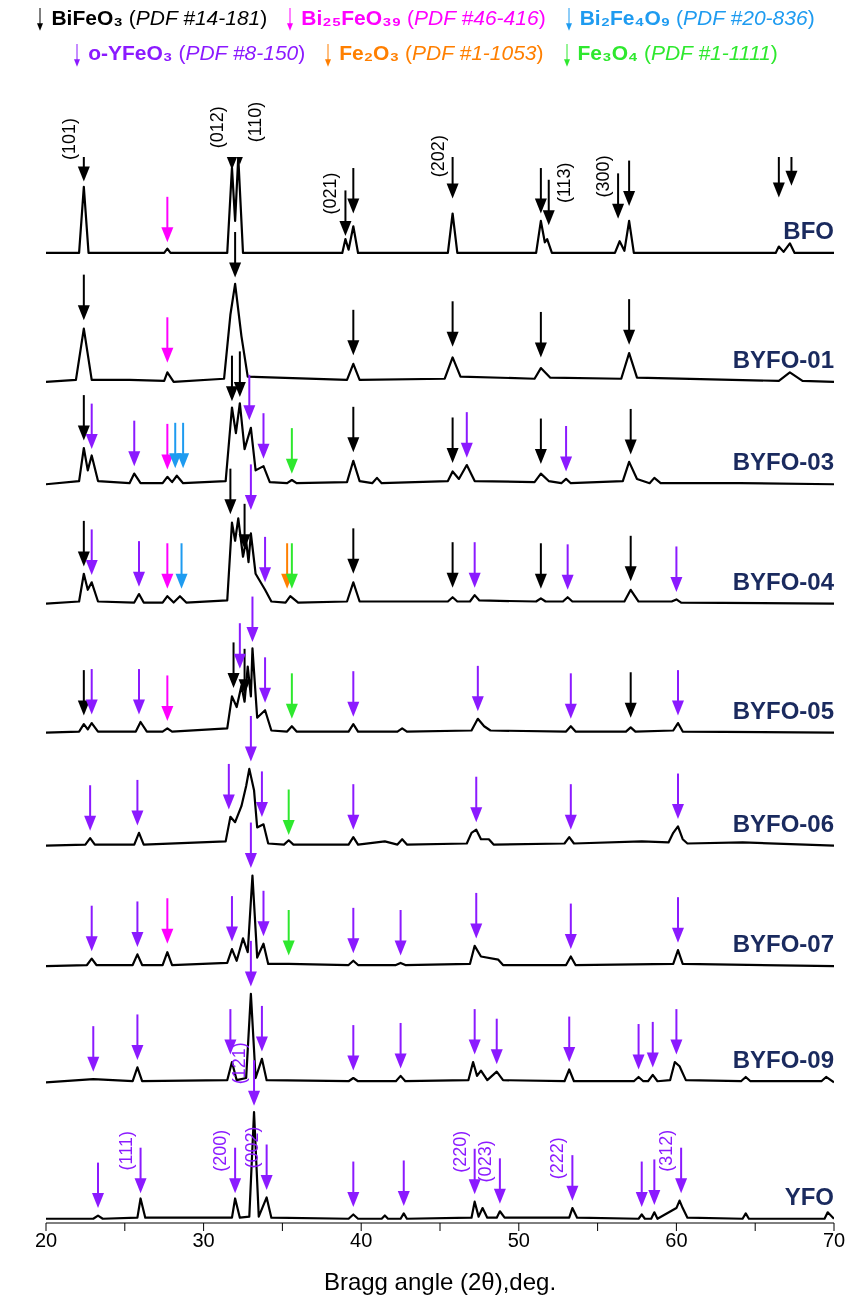  Describe the element at coordinates (557, 1158) in the screenshot. I see `annotation: (222)` at that location.